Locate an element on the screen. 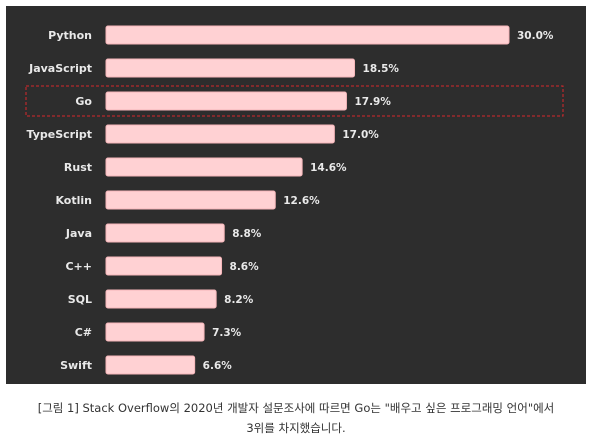 Image resolution: width=592 pixels, height=443 pixels. value-label-cplusplus: 8.6% is located at coordinates (245, 267).